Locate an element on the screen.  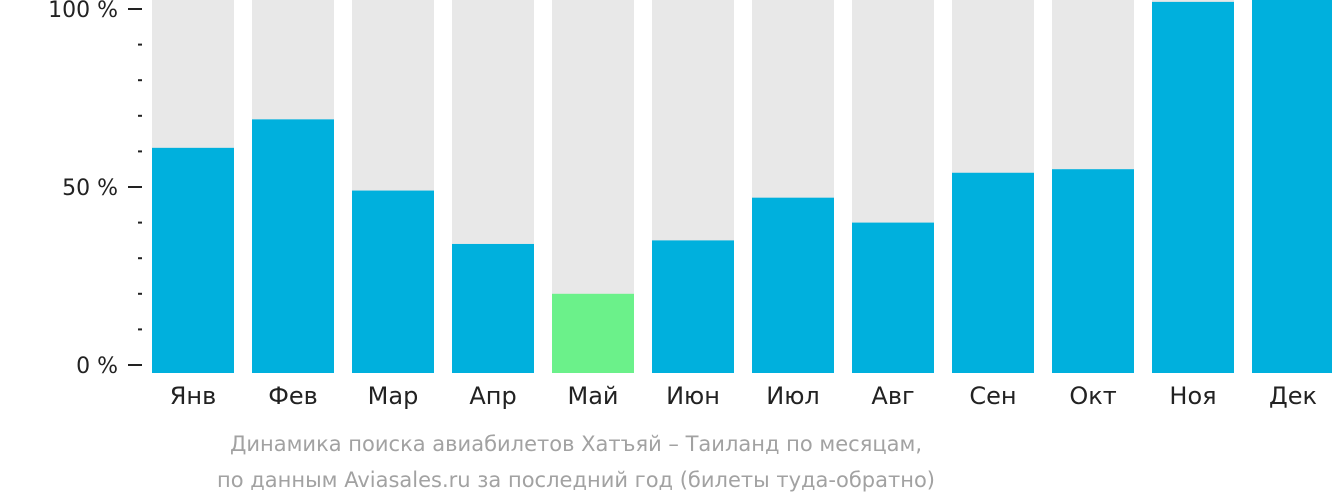
y-axis: 0 % 50 % 100 % is located at coordinates (95, 189).